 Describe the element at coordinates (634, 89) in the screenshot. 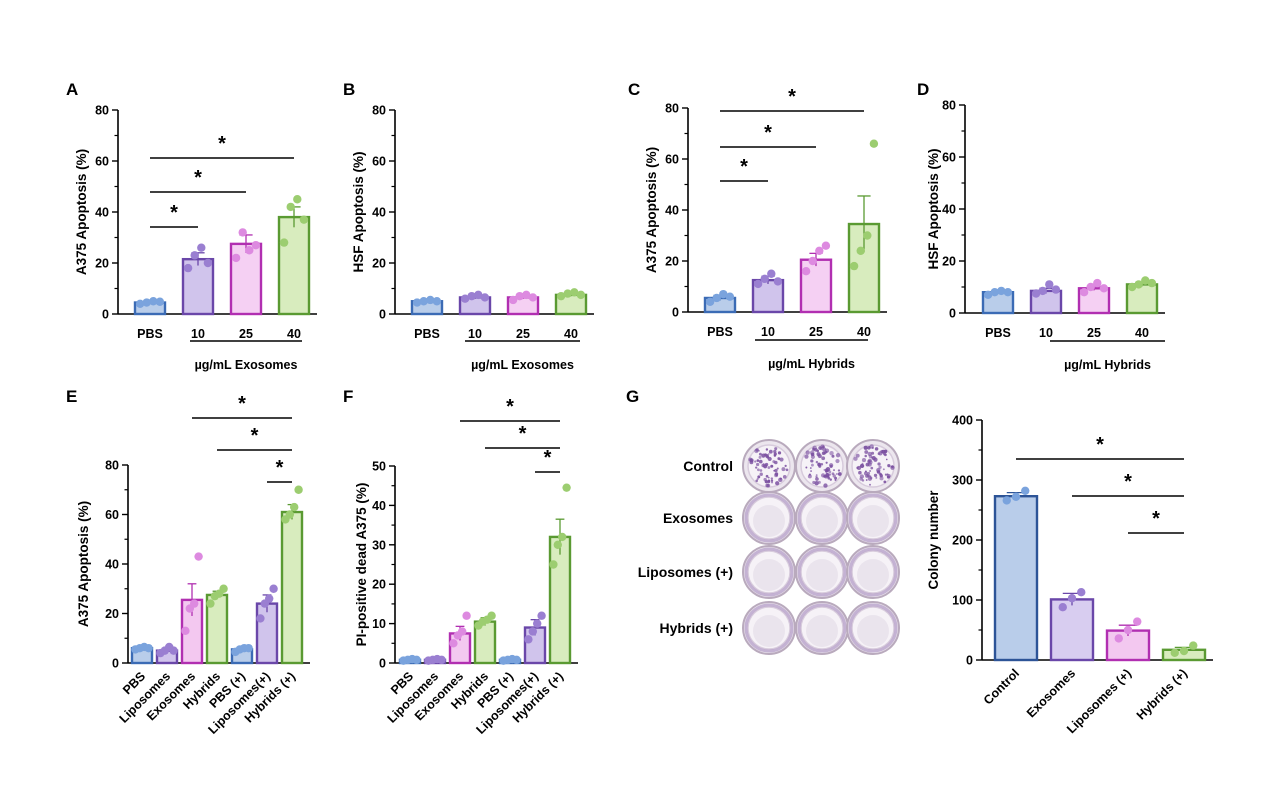

I see `panel-label: C` at that location.